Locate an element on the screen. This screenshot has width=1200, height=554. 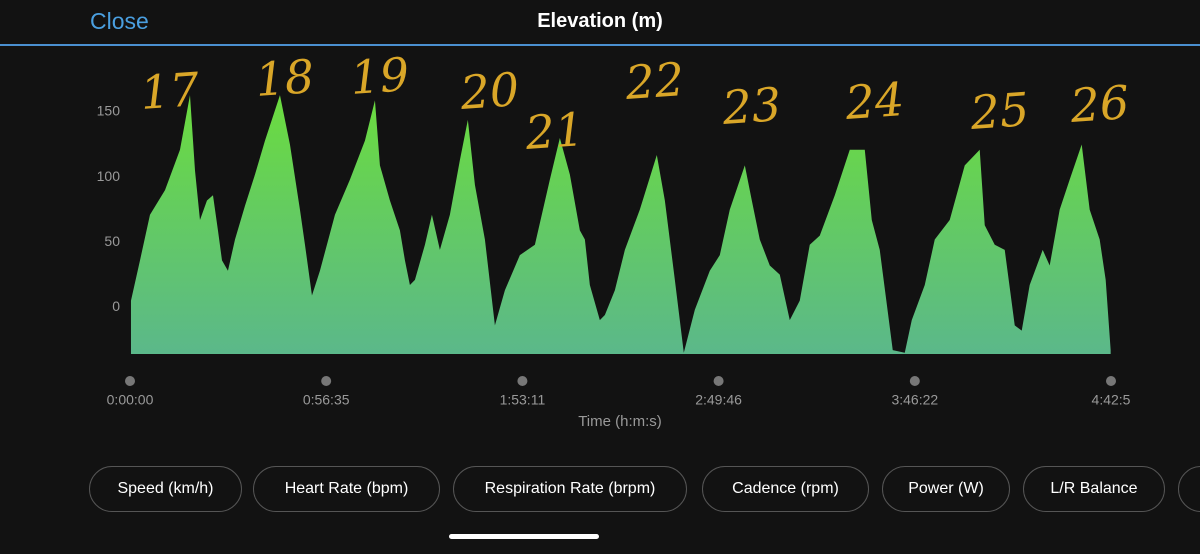
handwritten-annotation: 17 is located at coordinates (170, 91).